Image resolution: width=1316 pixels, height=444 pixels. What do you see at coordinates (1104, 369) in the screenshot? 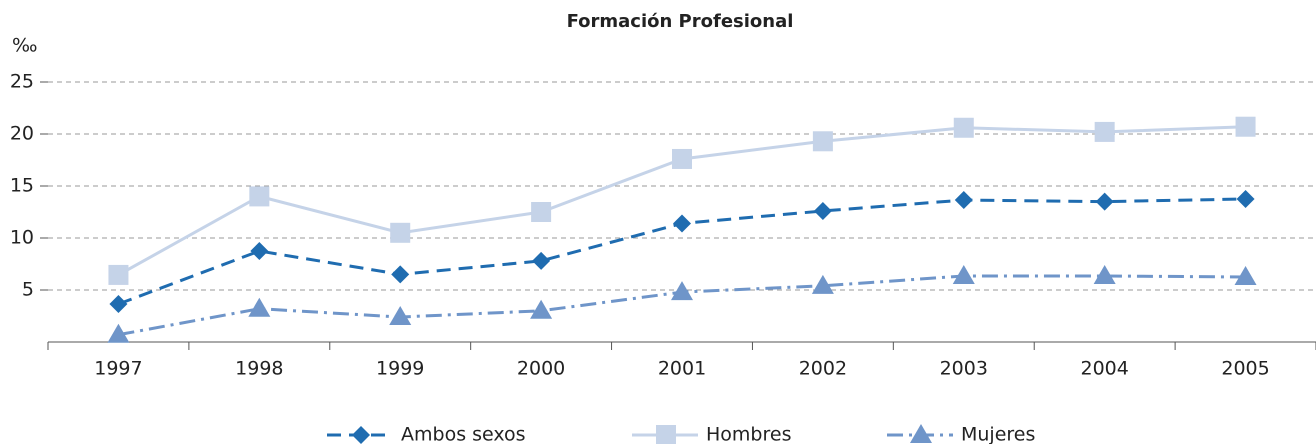
I see `x-tick-label: 2004` at bounding box center [1104, 369].